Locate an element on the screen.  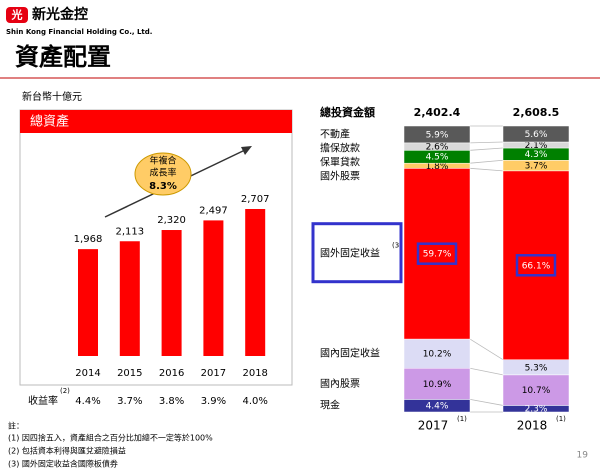
legend-label: 現金 is located at coordinates (330, 405).